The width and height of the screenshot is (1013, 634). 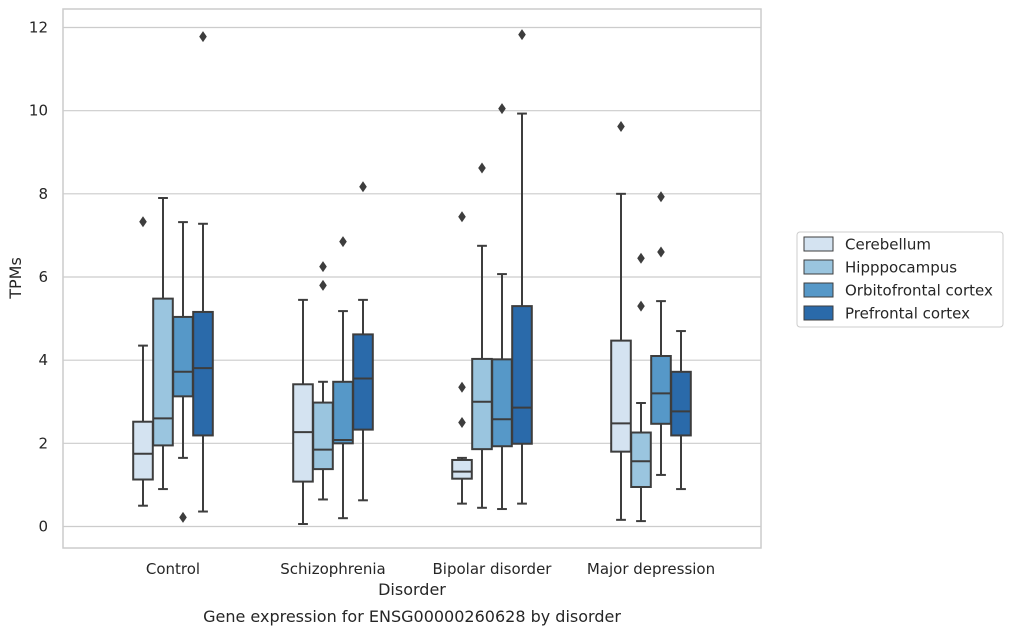 What do you see at coordinates (15, 278) in the screenshot?
I see `y-axis-label: TPMs` at bounding box center [15, 278].